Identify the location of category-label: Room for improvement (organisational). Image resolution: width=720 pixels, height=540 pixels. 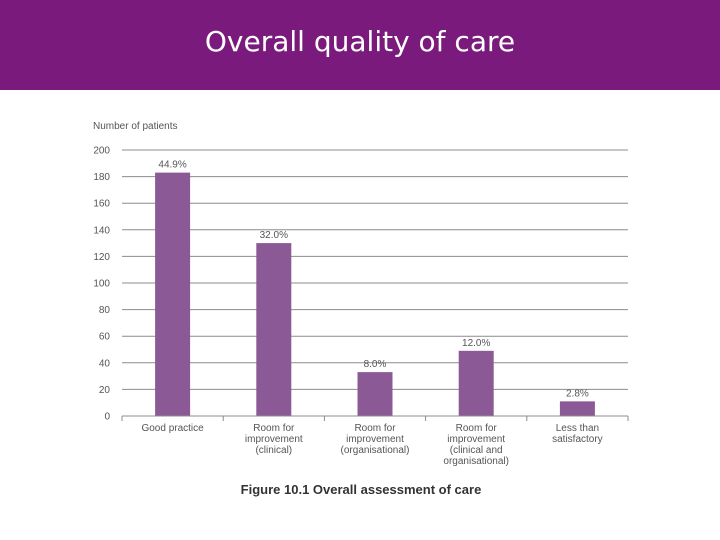
(375, 439).